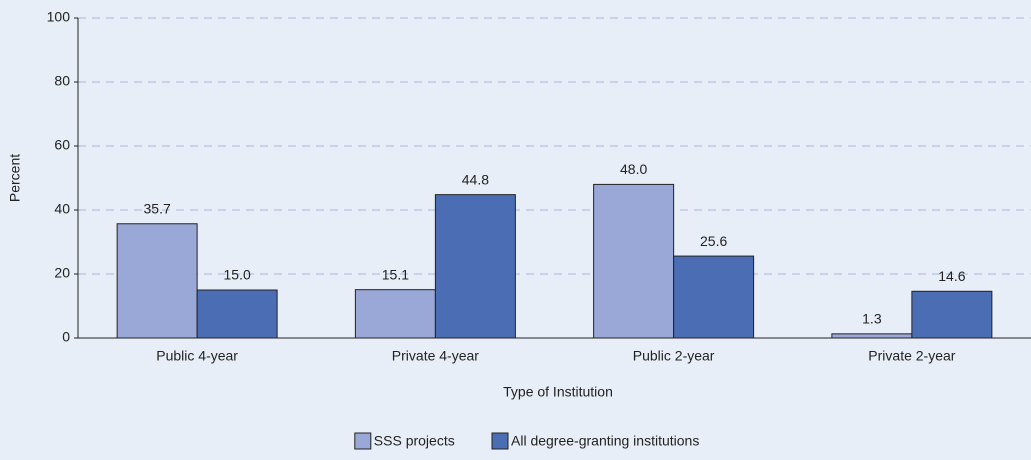 This screenshot has width=1031, height=460. What do you see at coordinates (66, 337) in the screenshot?
I see `y-tick-label: 0` at bounding box center [66, 337].